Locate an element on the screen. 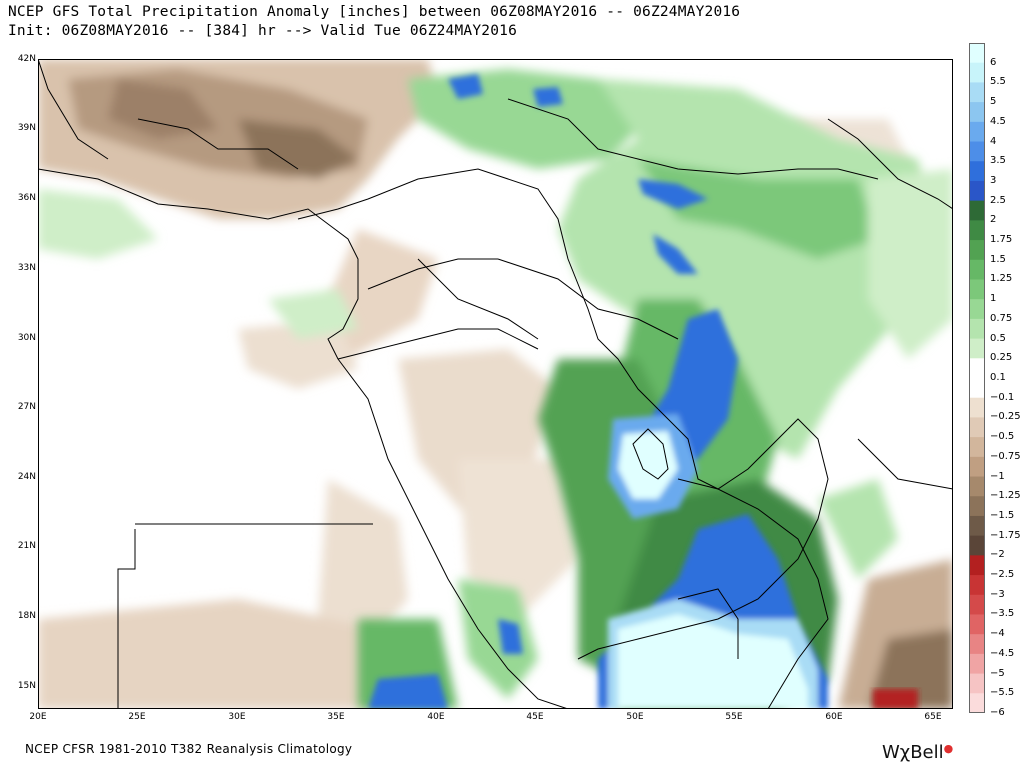 The width and height of the screenshot is (1024, 768). lon-label: 55E is located at coordinates (734, 717).